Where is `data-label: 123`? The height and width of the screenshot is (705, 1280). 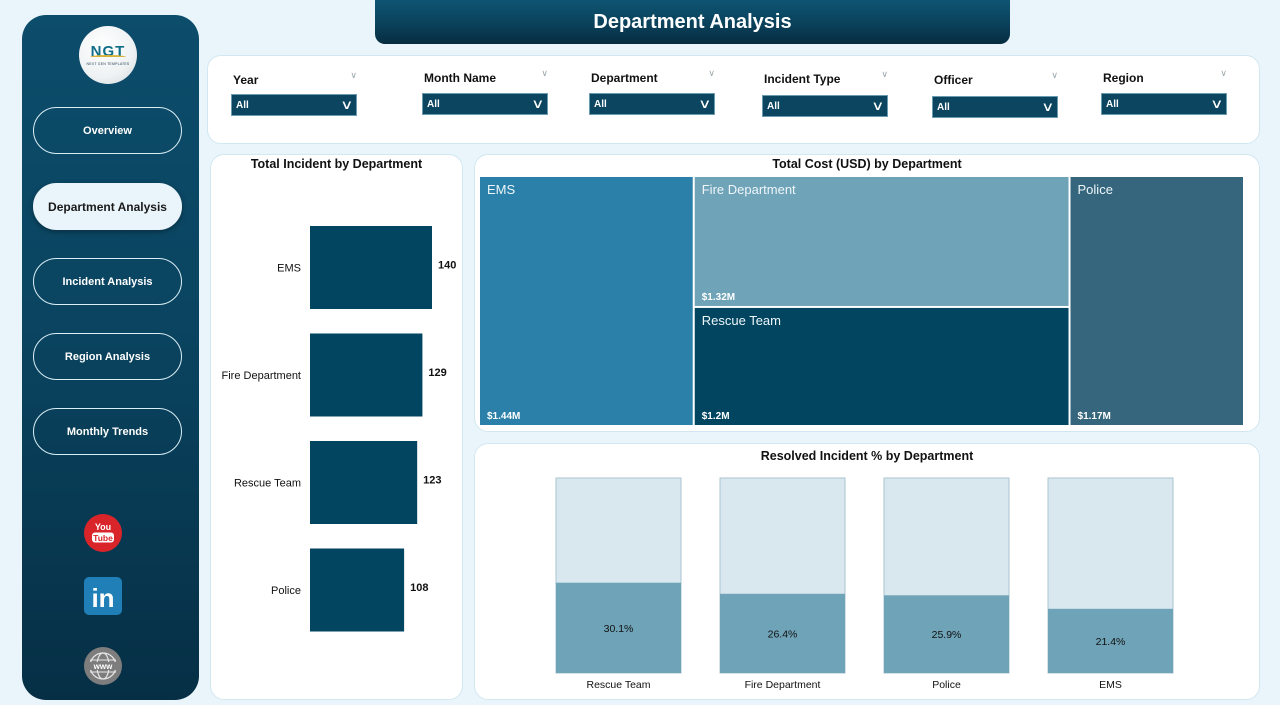 data-label: 123 is located at coordinates (432, 481).